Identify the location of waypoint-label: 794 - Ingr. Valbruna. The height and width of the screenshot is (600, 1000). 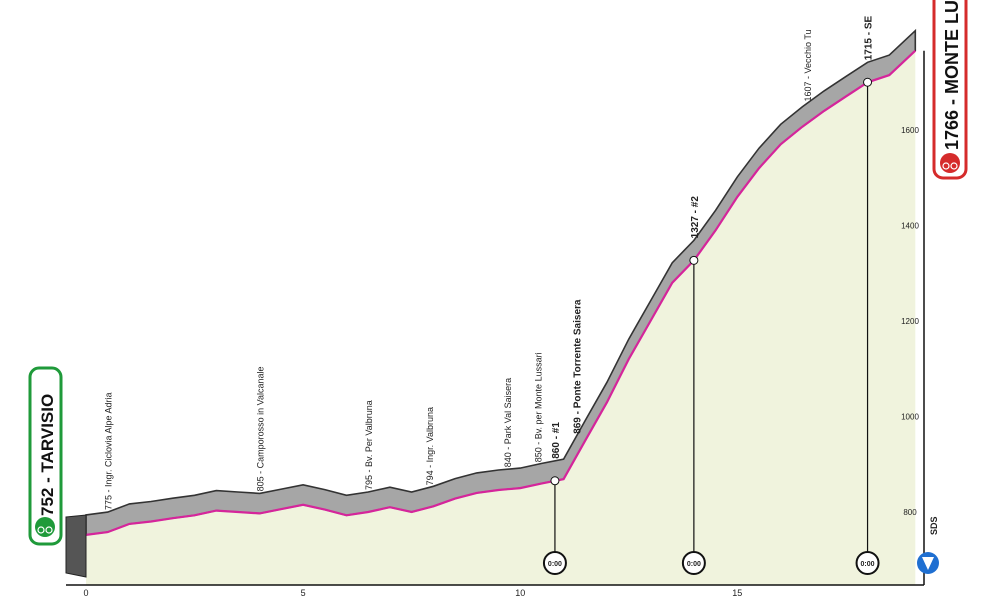
(430, 446).